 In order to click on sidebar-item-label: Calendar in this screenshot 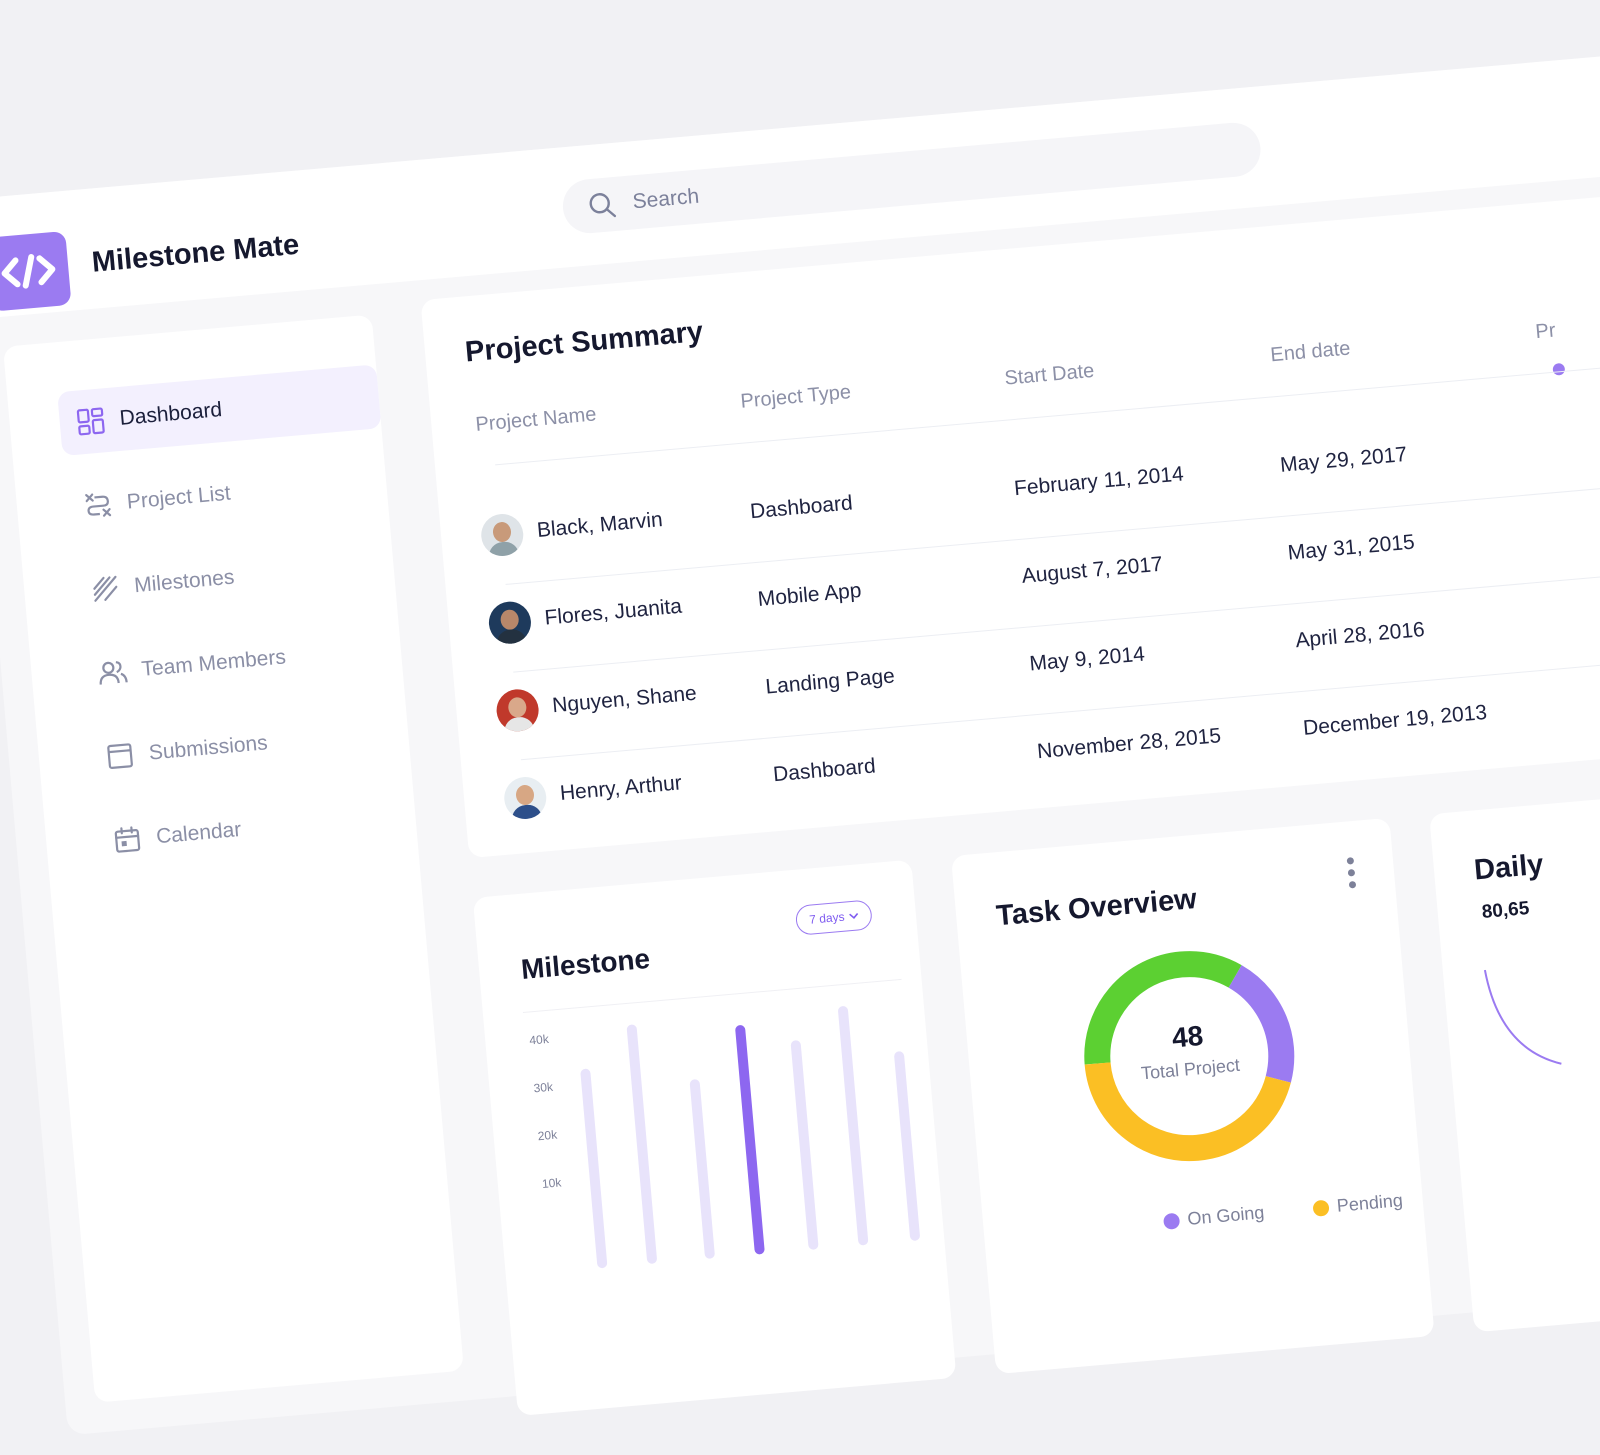, I will do `click(199, 833)`.